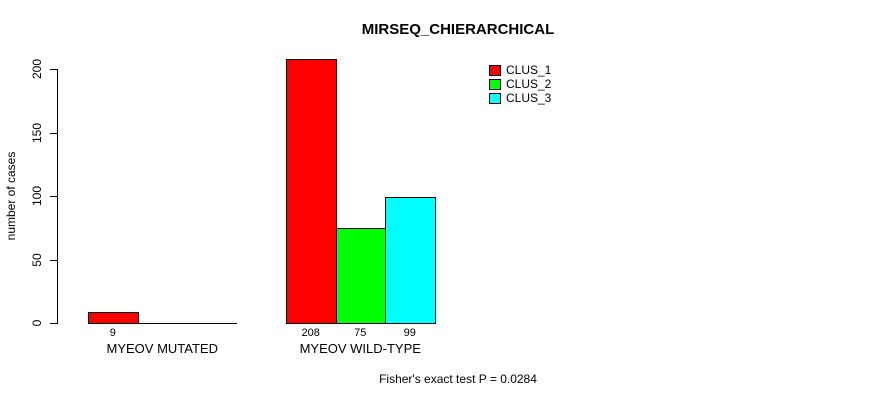 The image size is (890, 400). I want to click on legend-entry: CLUS_2, so click(520, 84).